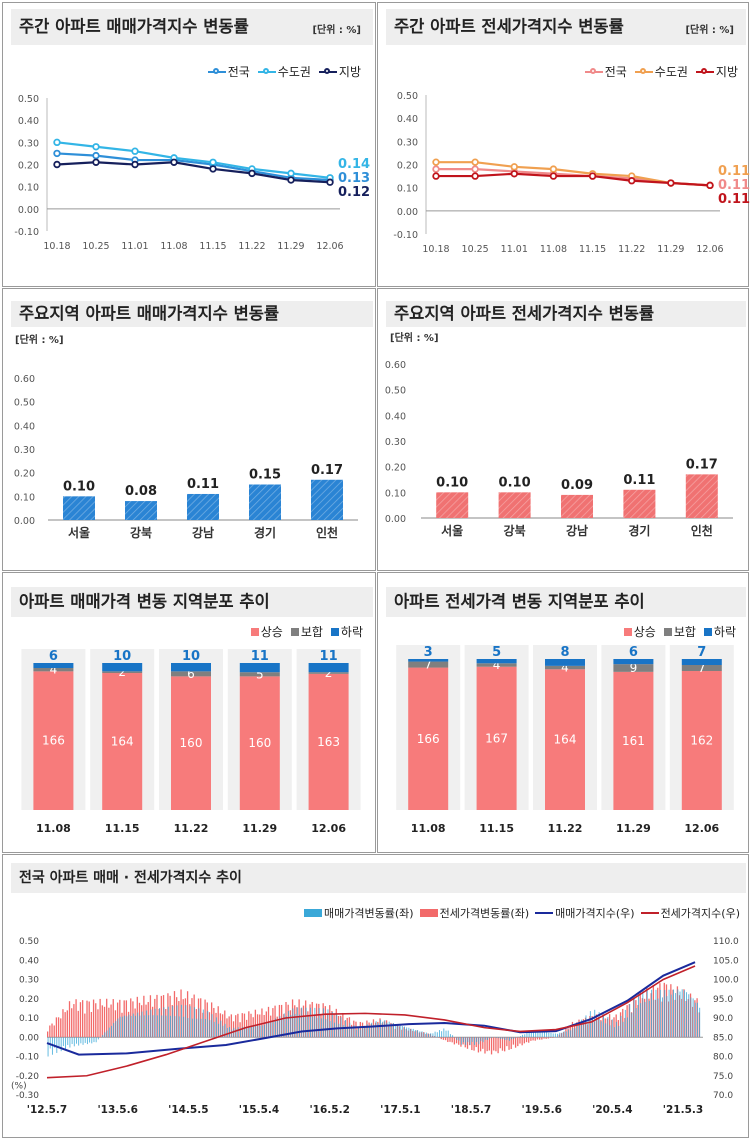 This screenshot has width=753, height=1140. Describe the element at coordinates (203, 532) in the screenshot. I see `category-label: 강남` at that location.